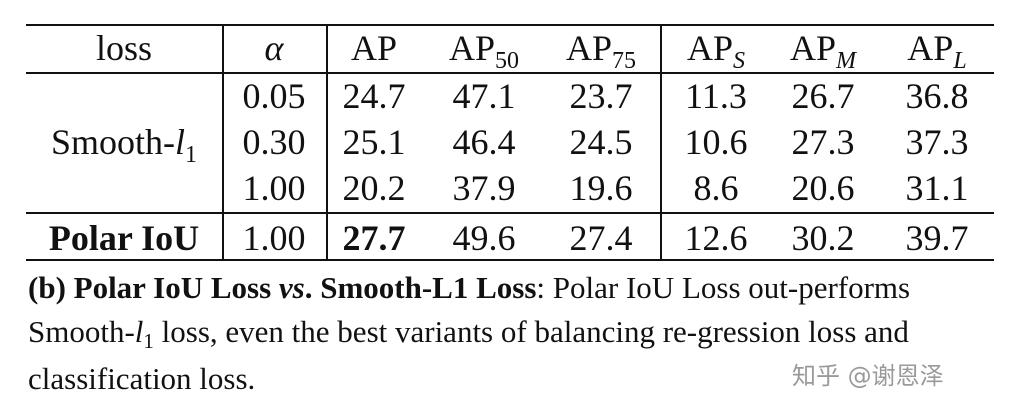 Image resolution: width=1010 pixels, height=412 pixels. Describe the element at coordinates (510, 25) in the screenshot. I see `top-rule` at that location.